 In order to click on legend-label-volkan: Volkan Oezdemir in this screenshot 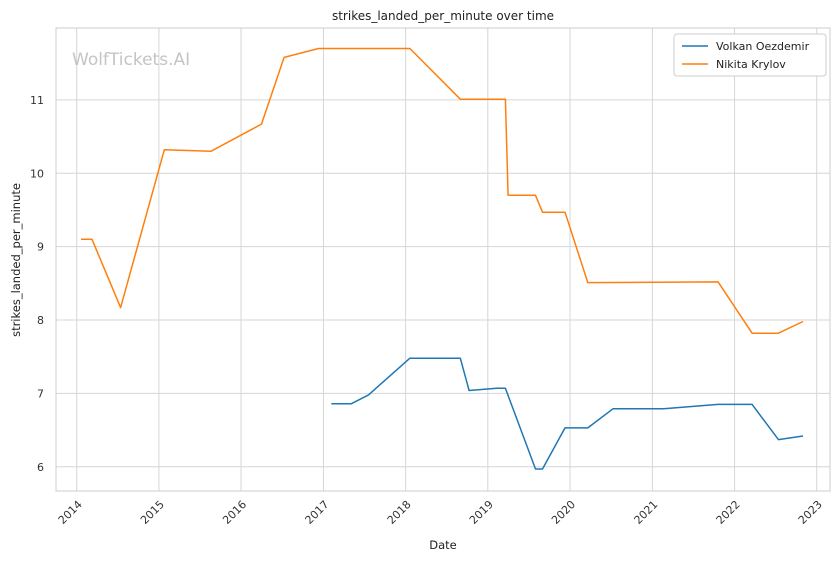, I will do `click(763, 46)`.